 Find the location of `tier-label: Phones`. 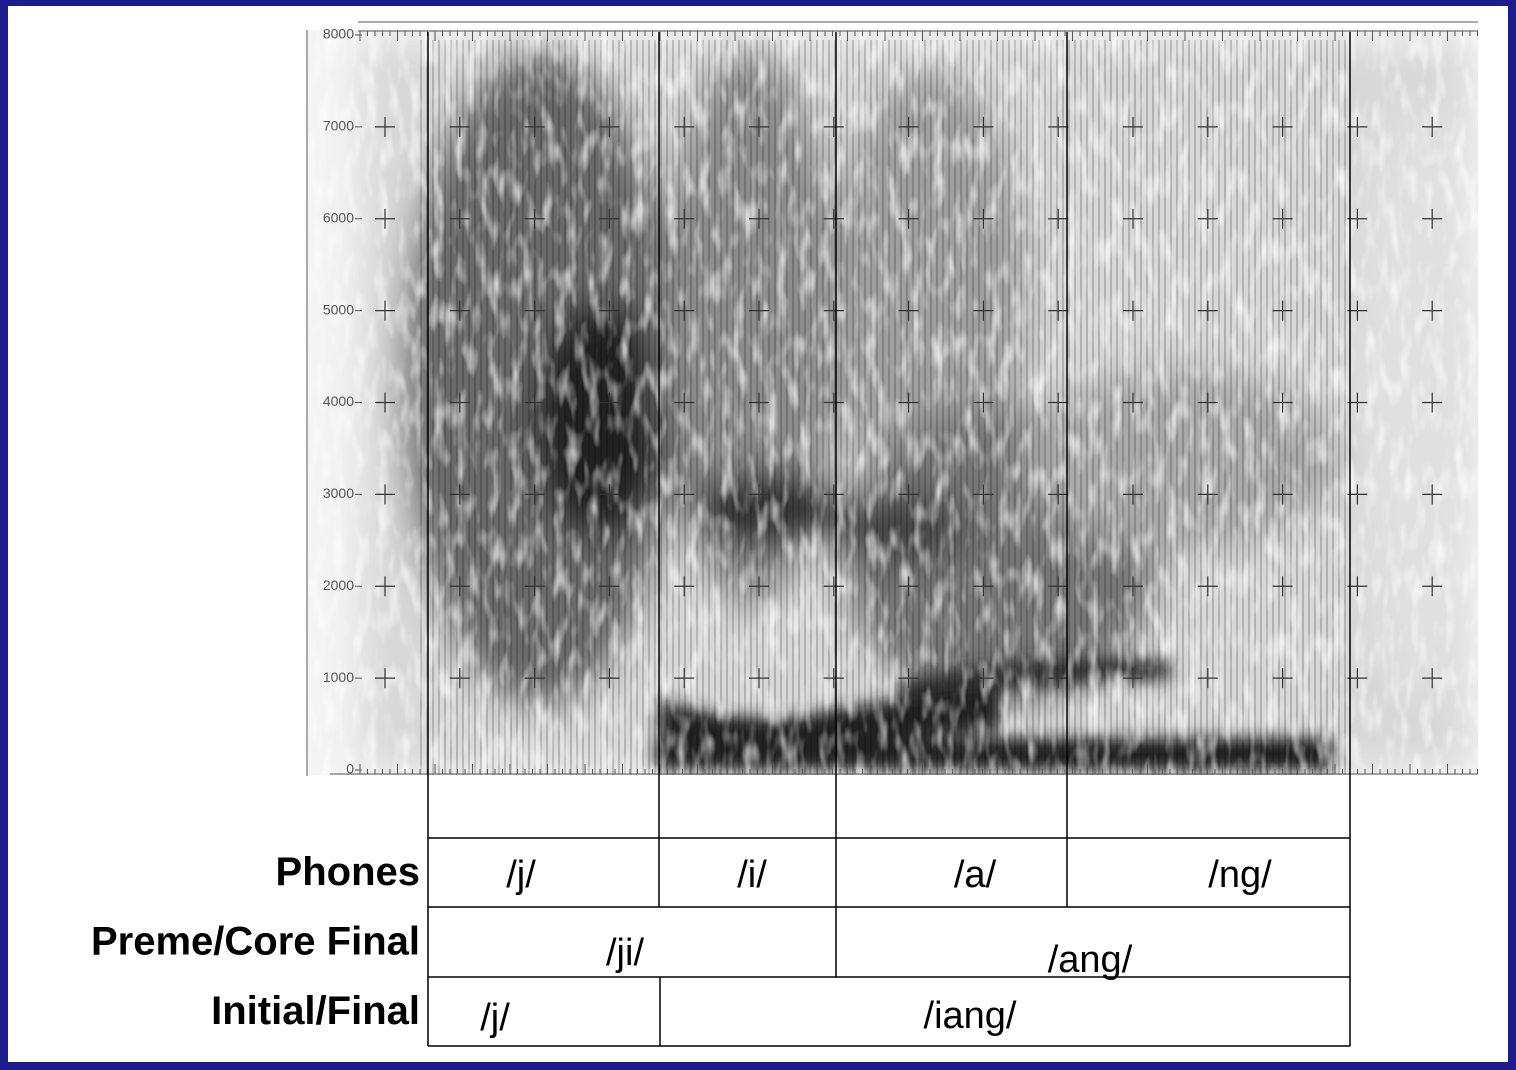

tier-label: Phones is located at coordinates (348, 872).